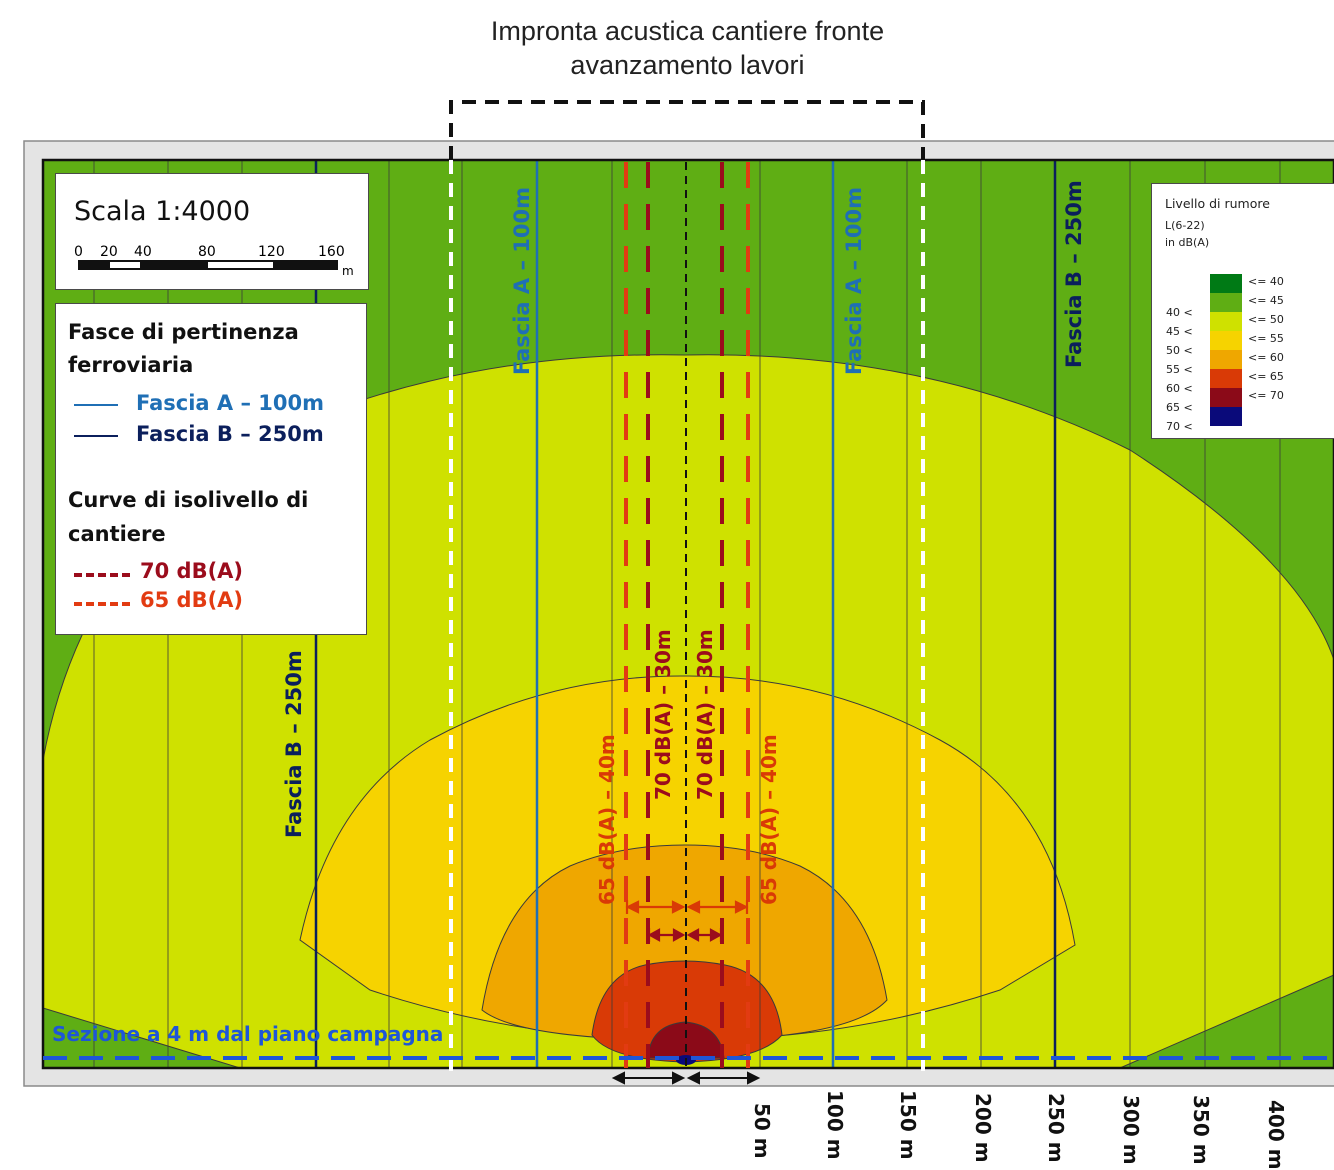  What do you see at coordinates (1266, 395) in the screenshot?
I see `noise-class-high: <= 70` at bounding box center [1266, 395].